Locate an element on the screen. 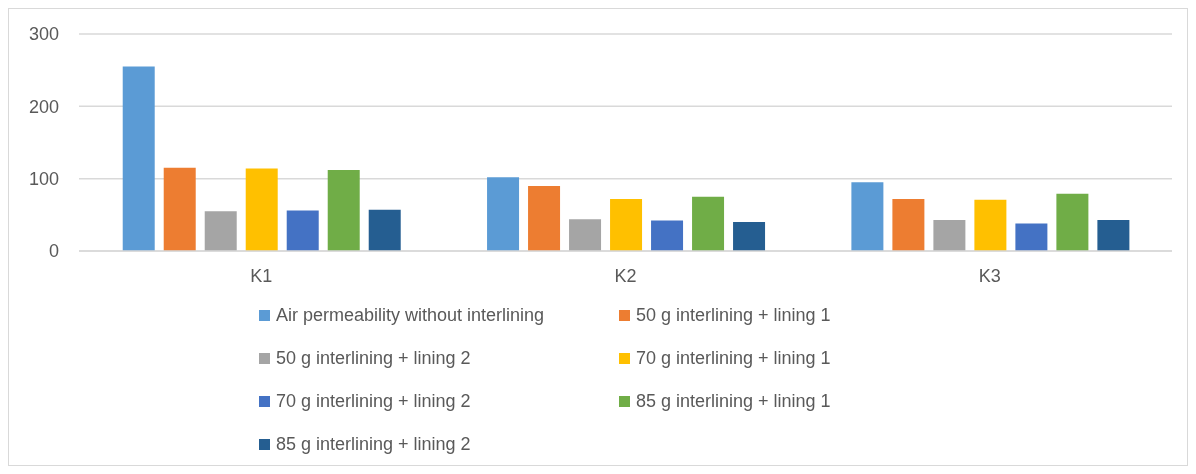 The image size is (1196, 474). y-tick-label: 0 is located at coordinates (53, 251).